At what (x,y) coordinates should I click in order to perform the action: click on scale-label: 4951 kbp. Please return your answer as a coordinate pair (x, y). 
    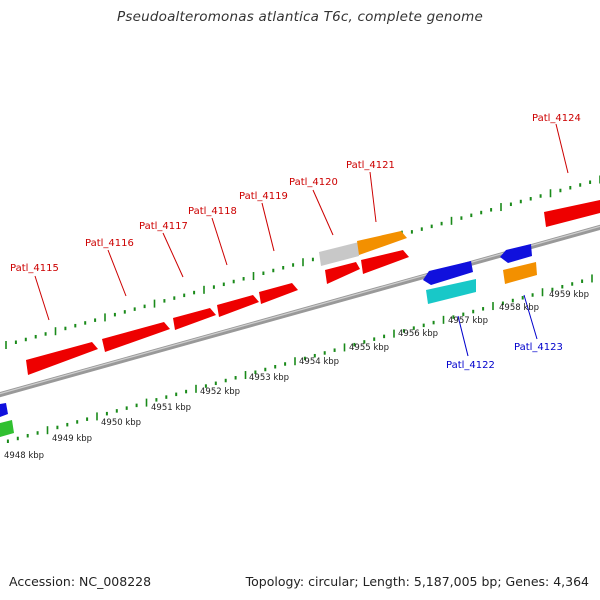
    Looking at the image, I should click on (171, 408).